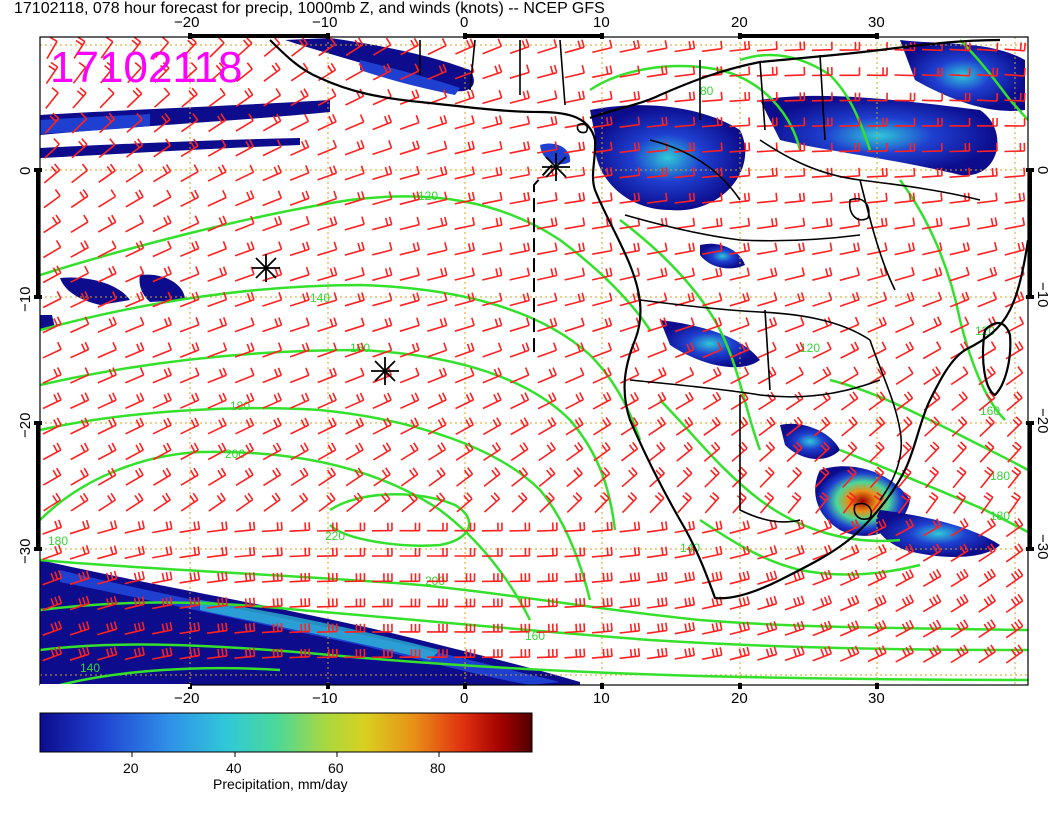 Image resolution: width=1056 pixels, height=816 pixels. What do you see at coordinates (95, 124) in the screenshot?
I see `precip-band-north-atlantic-core` at bounding box center [95, 124].